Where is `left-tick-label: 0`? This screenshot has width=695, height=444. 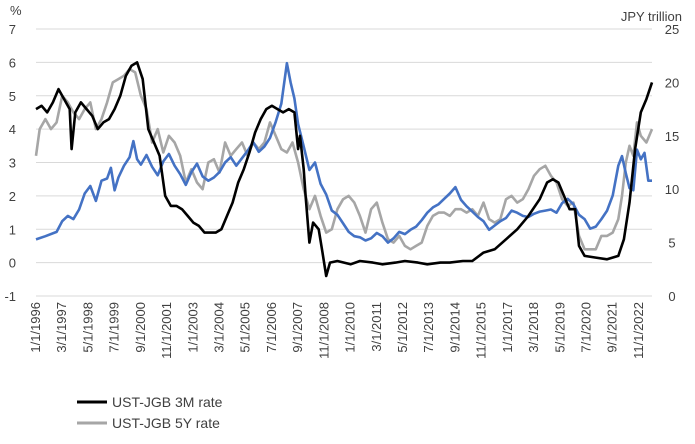
left-tick-label: 0 is located at coordinates (12, 263).